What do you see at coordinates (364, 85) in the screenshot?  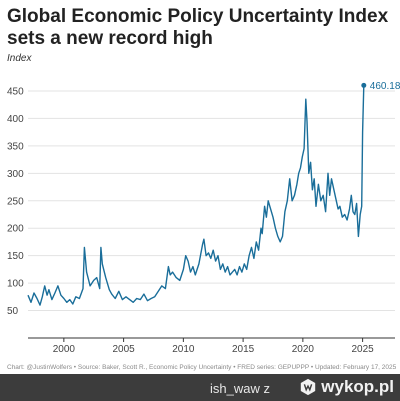 I see `end-point-marker` at bounding box center [364, 85].